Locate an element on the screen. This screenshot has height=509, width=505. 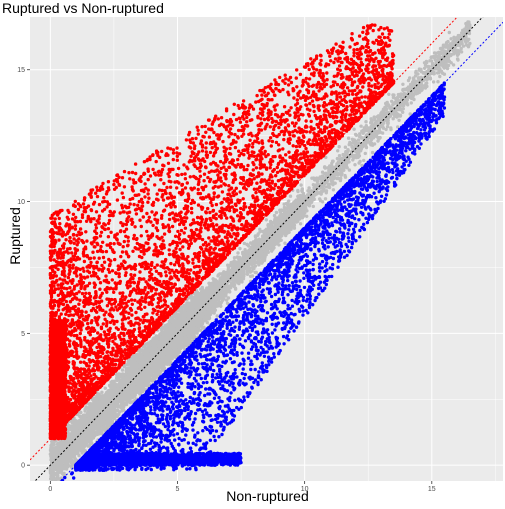
chart-title: Ruptured vs Non-ruptured is located at coordinates (83, 8).